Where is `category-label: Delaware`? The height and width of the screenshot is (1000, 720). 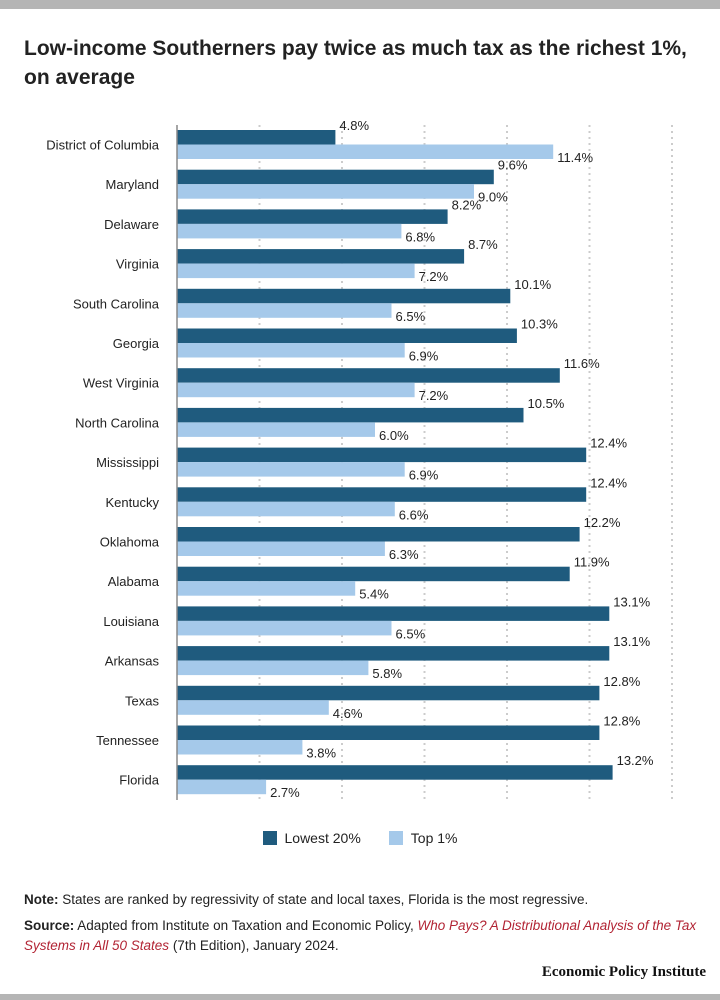 category-label: Delaware is located at coordinates (131, 224).